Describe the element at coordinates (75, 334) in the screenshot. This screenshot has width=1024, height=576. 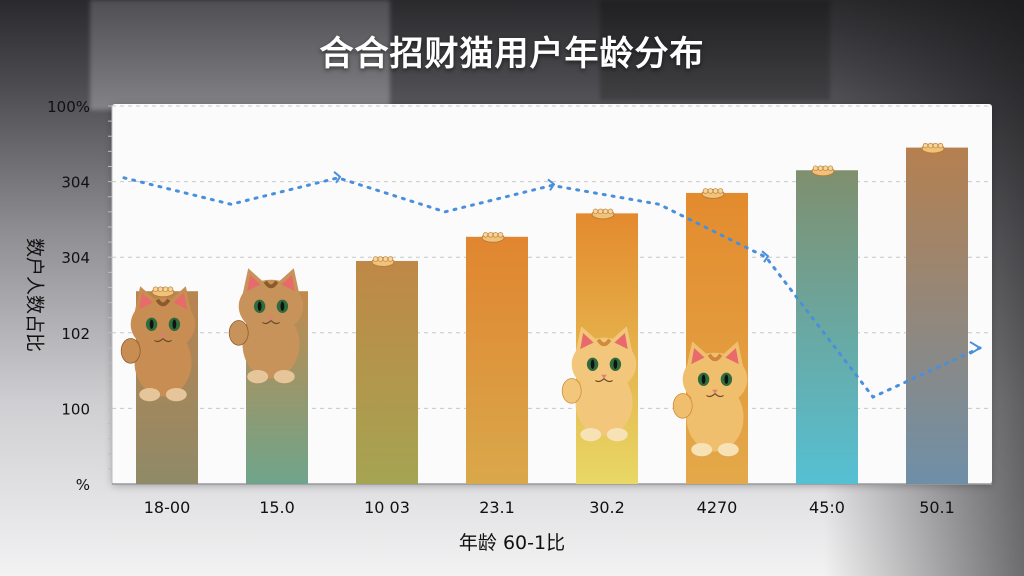
I see `y-tick-label: 102` at that location.